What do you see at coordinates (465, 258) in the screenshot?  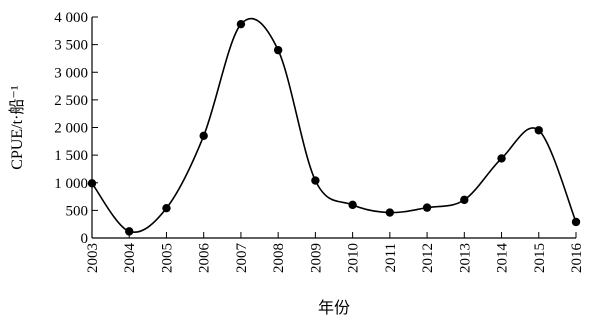 I see `x-tick-label: 2013` at bounding box center [465, 258].